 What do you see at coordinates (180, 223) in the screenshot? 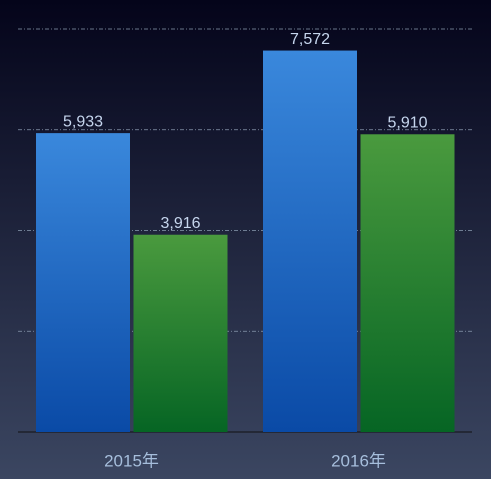
I see `value-label: 3,916` at bounding box center [180, 223].